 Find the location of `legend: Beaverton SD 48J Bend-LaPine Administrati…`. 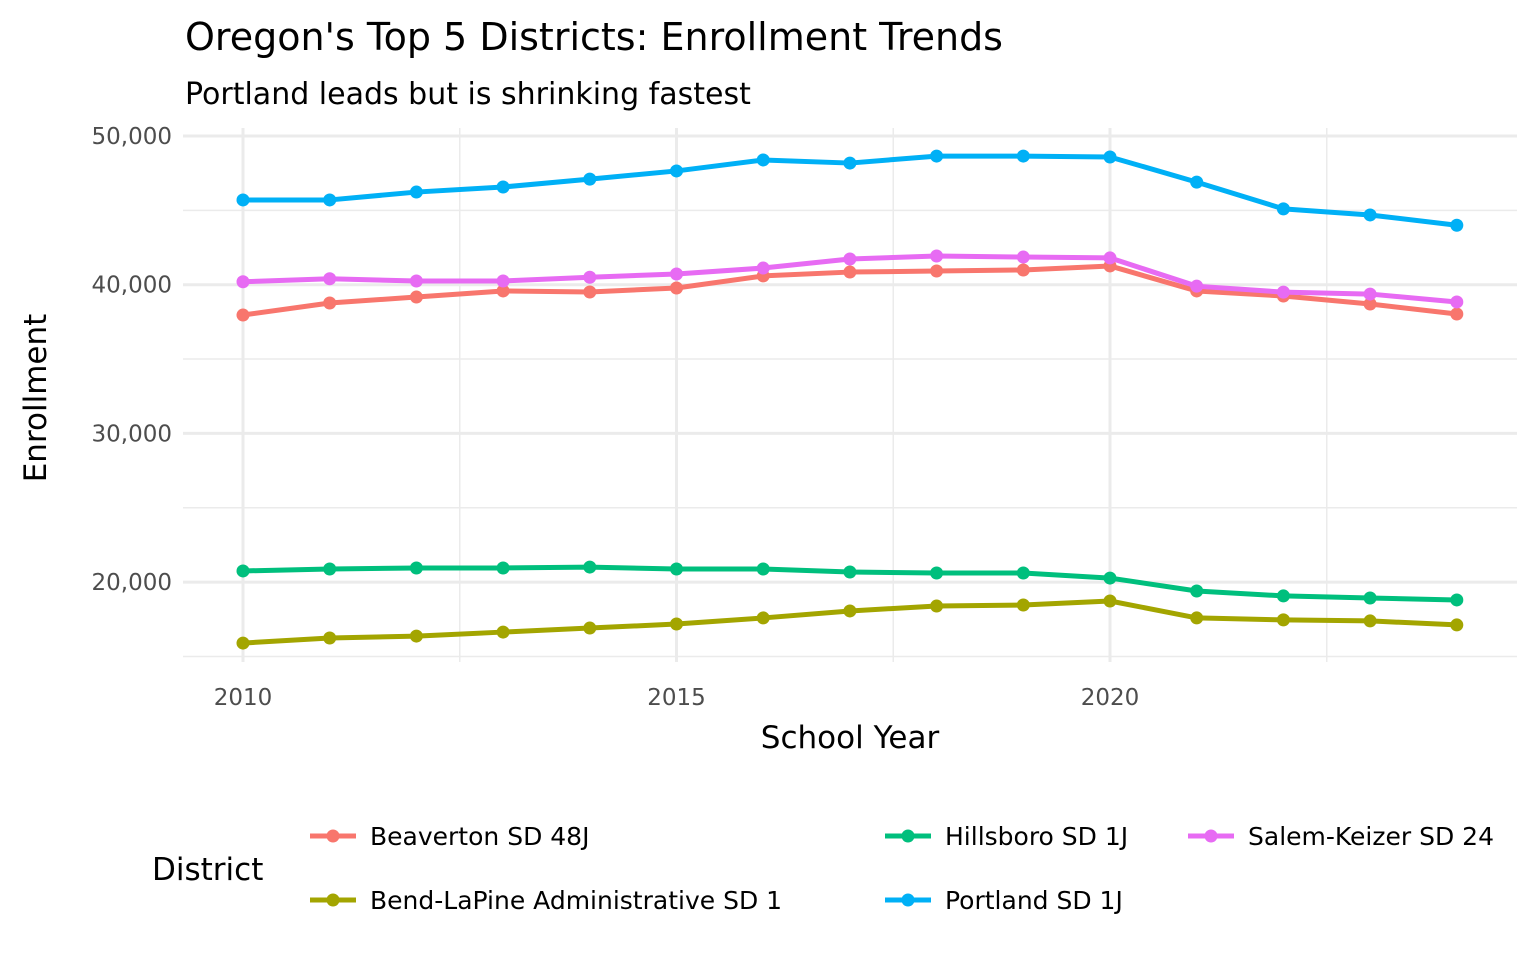

legend: Beaverton SD 48J Bend-LaPine Administrati… is located at coordinates (902, 868).